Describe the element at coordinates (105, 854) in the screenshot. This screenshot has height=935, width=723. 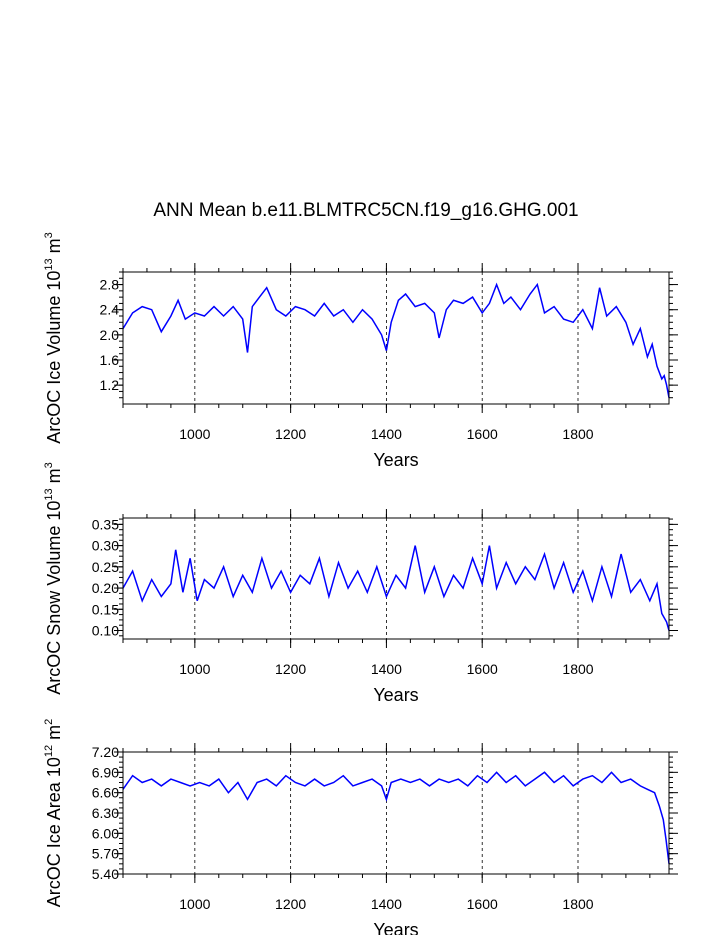
I see `y-tick-label: 5.70` at that location.